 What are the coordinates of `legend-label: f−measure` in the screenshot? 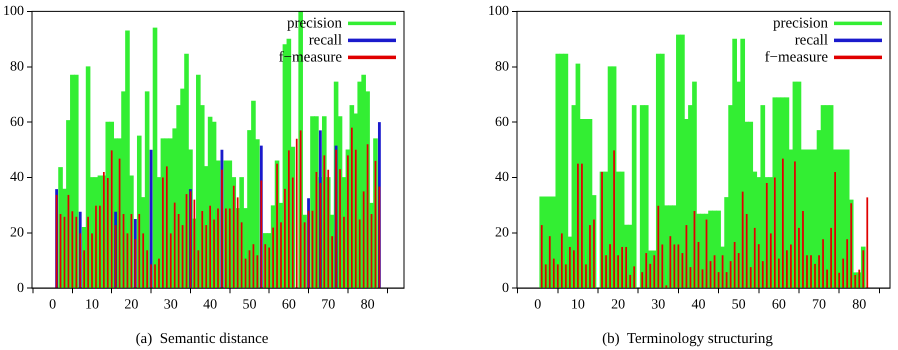 It's located at (796, 57).